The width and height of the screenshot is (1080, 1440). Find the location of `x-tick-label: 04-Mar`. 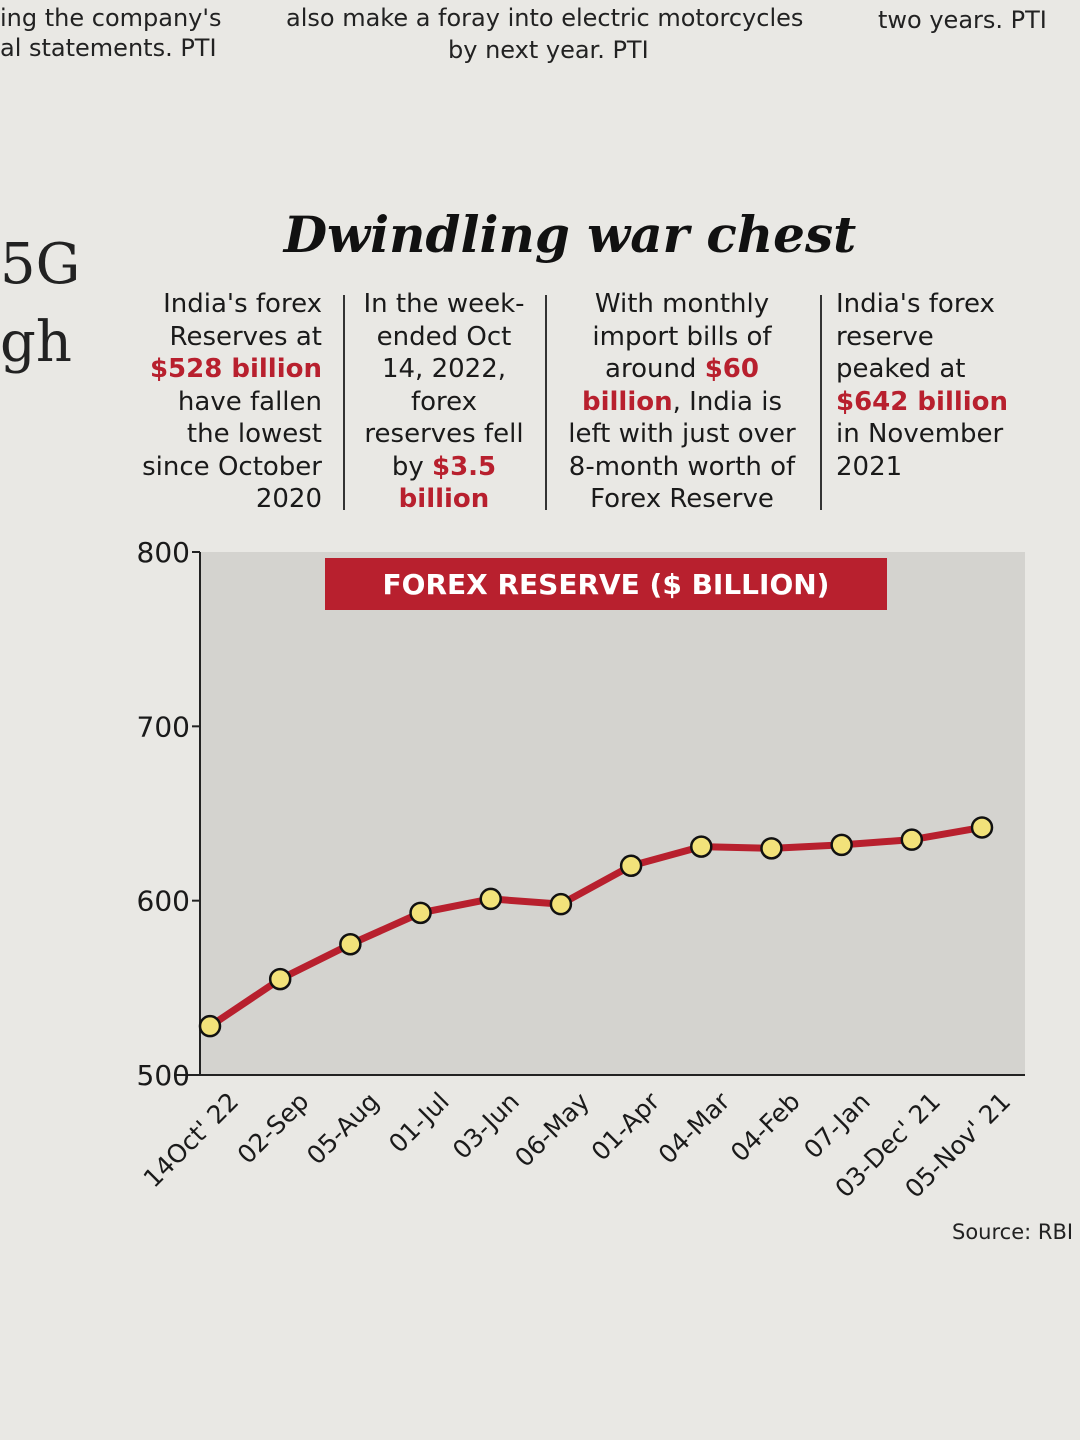

x-tick-label: 04-Mar is located at coordinates (694, 1127).